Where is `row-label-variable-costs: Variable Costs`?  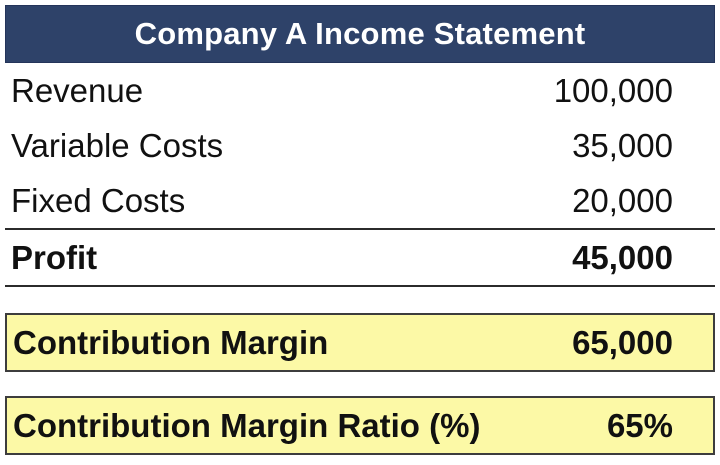 row-label-variable-costs: Variable Costs is located at coordinates (117, 145).